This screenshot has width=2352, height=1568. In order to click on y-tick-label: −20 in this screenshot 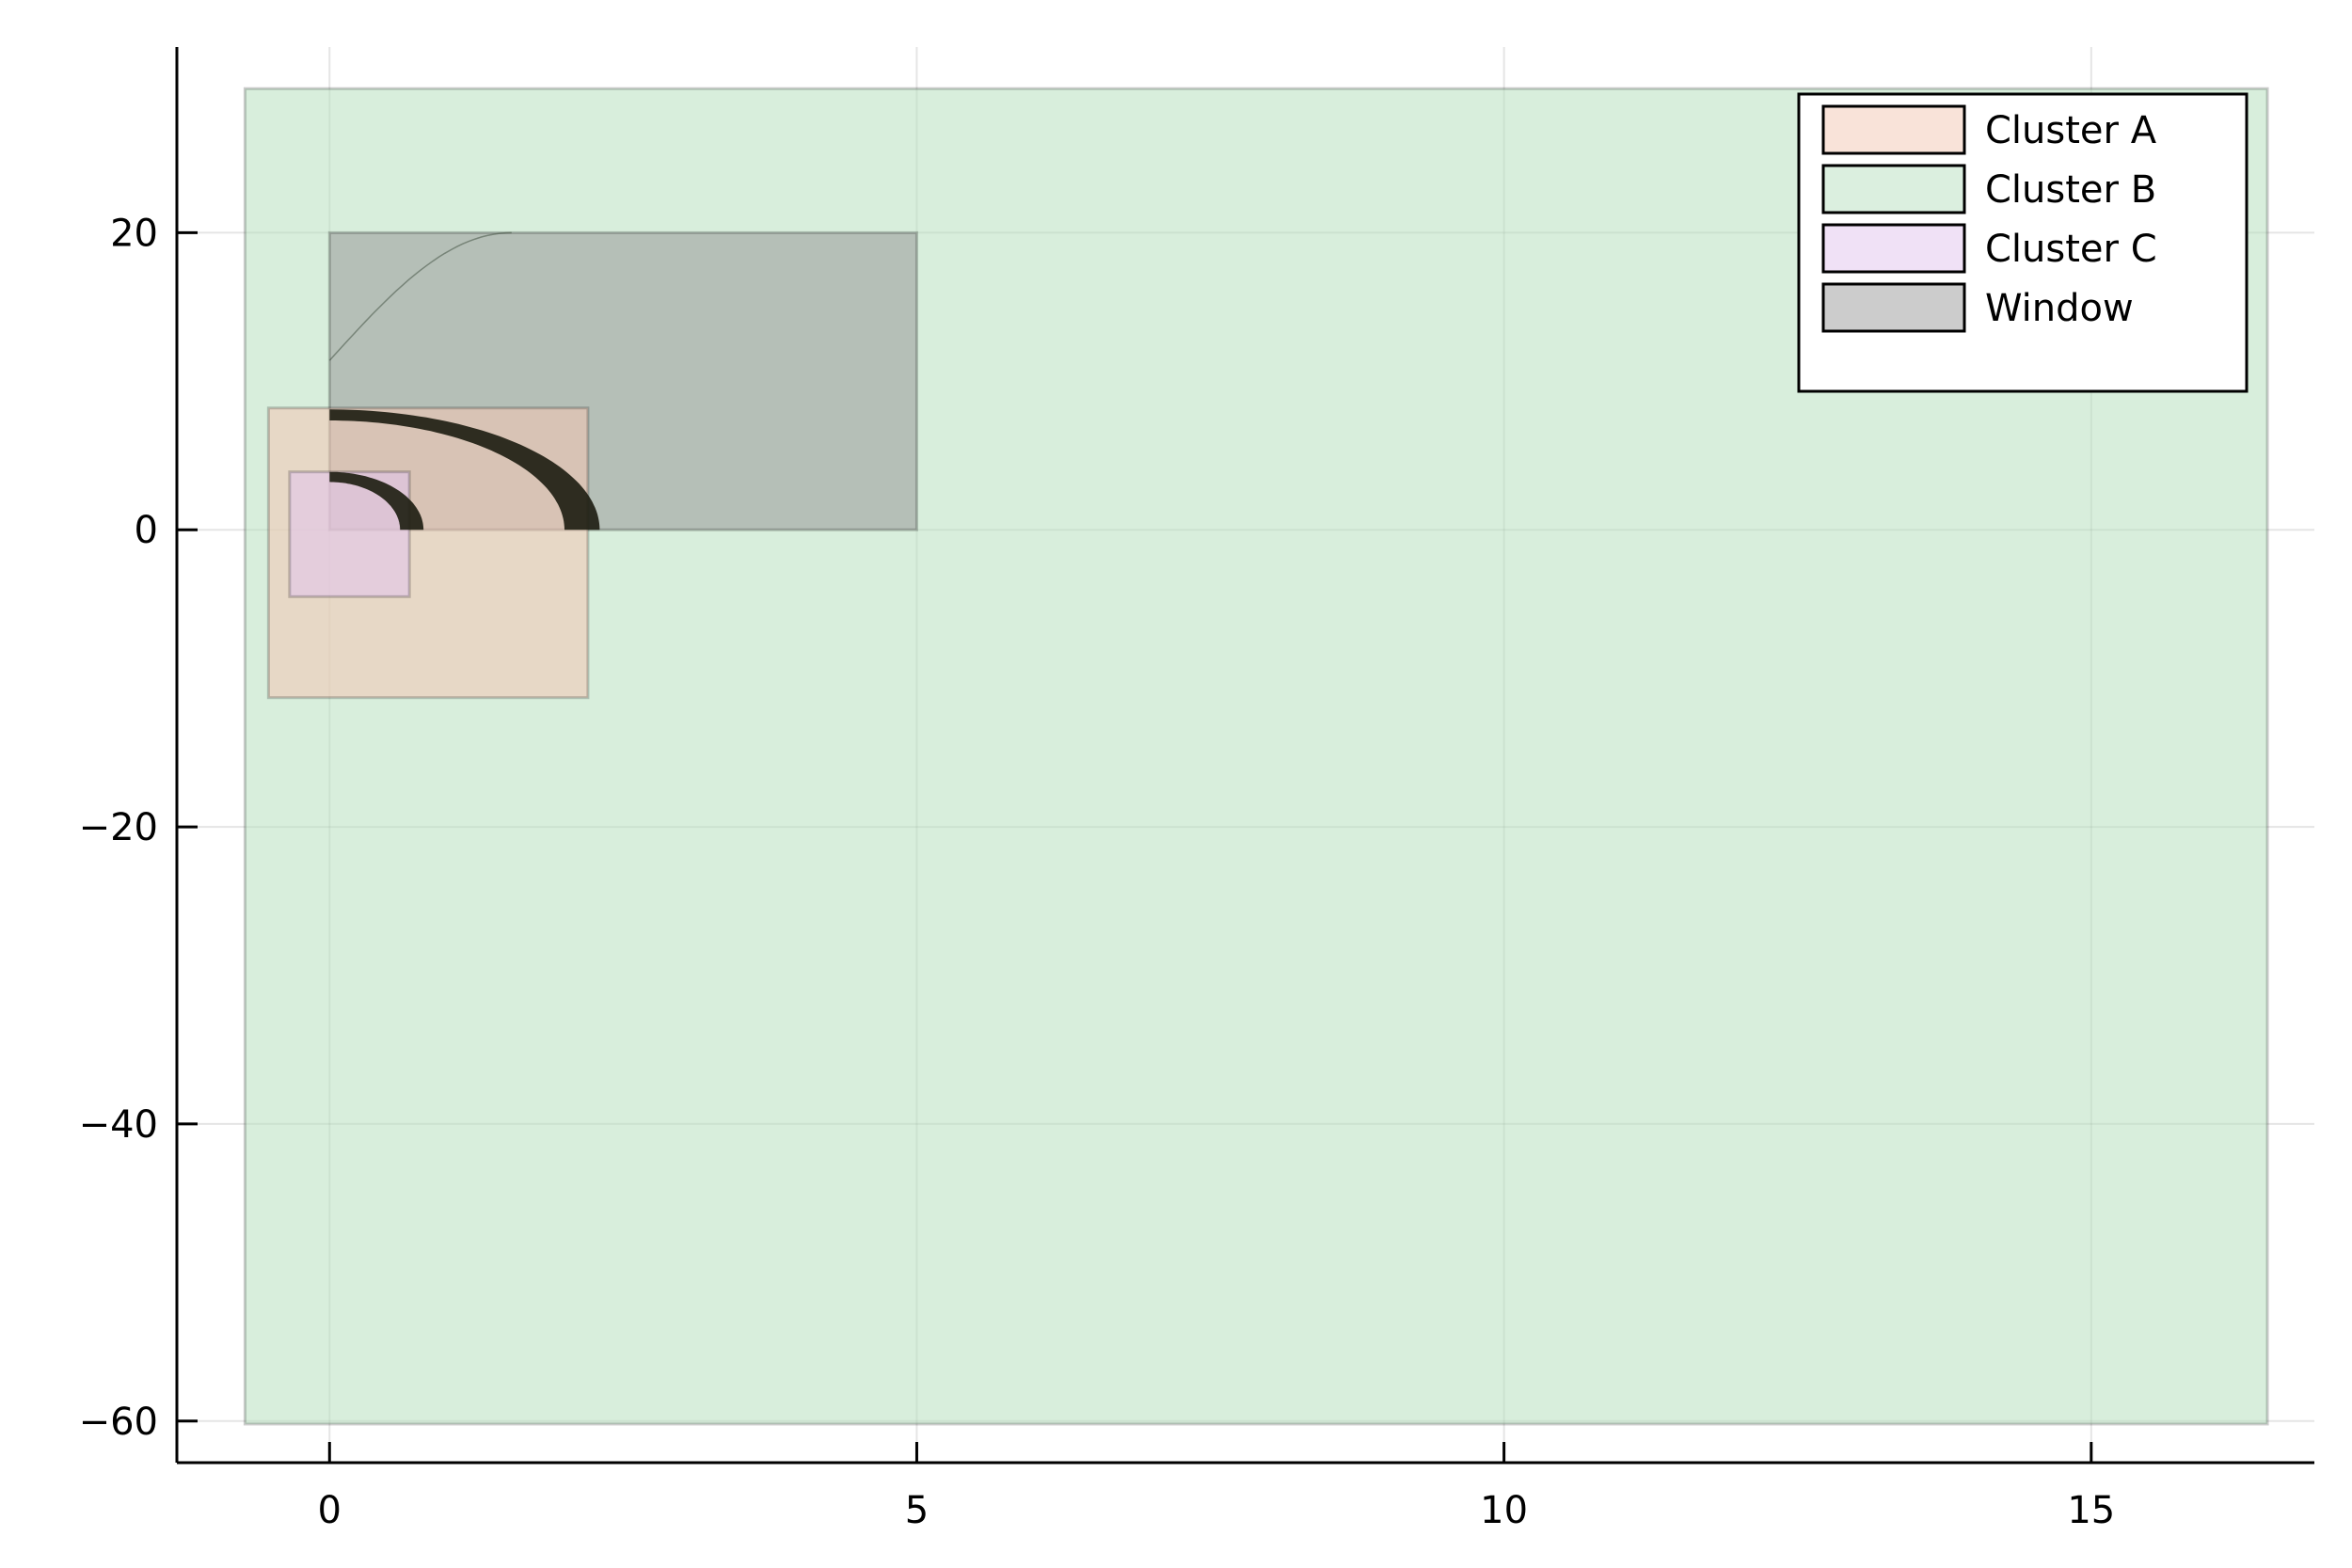, I will do `click(118, 827)`.